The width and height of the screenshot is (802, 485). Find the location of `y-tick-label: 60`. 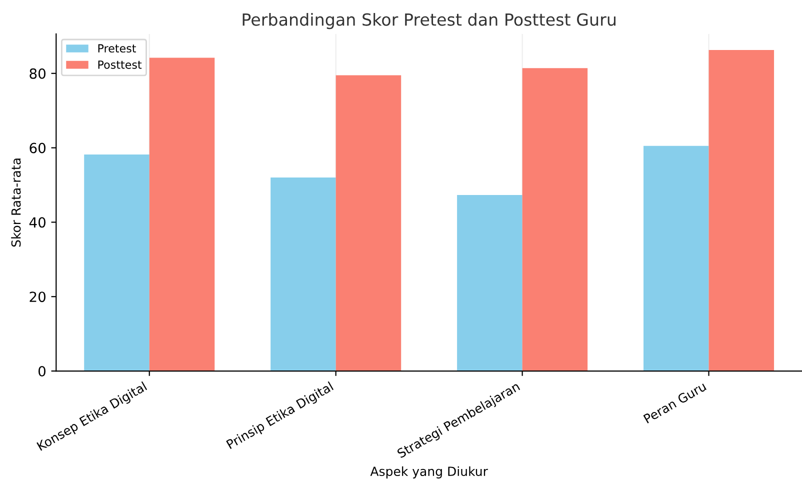

y-tick-label: 60 is located at coordinates (38, 148).